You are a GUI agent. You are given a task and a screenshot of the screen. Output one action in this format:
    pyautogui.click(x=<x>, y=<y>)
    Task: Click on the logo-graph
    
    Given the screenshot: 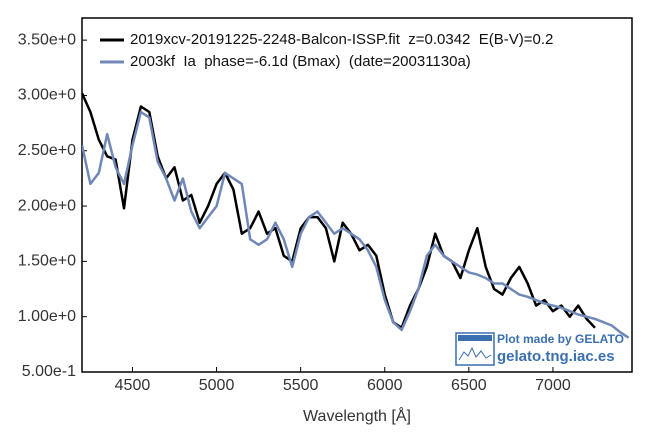 What is the action you would take?
    pyautogui.click(x=475, y=353)
    